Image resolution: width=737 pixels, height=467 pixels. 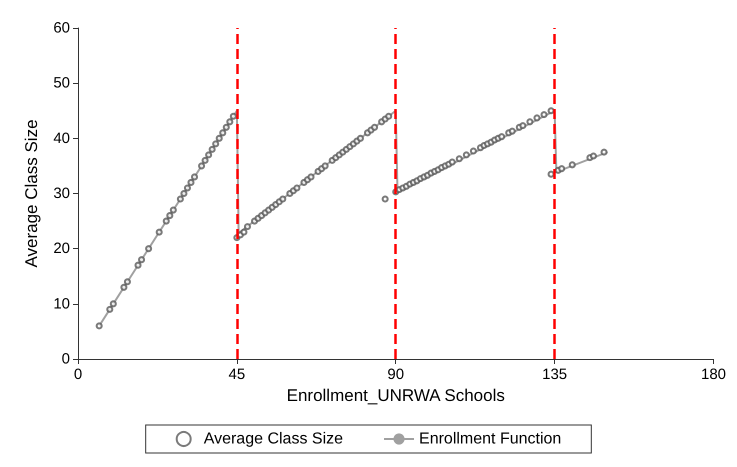 What do you see at coordinates (61, 83) in the screenshot?
I see `y-tick-label: 50` at bounding box center [61, 83].